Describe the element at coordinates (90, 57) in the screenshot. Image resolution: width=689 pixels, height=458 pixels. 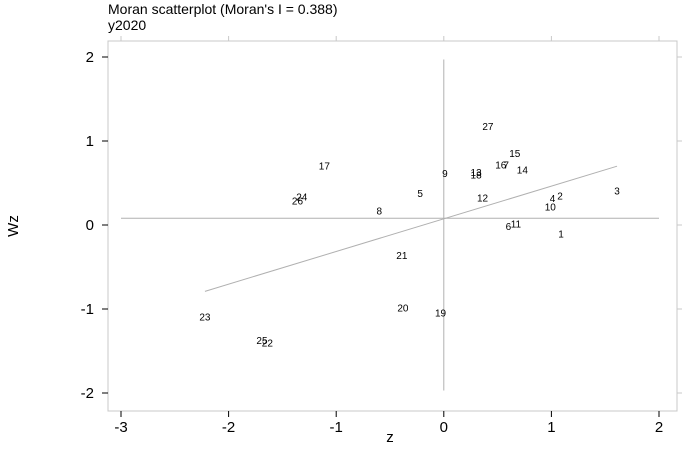
I see `y-tick-label: 2` at that location.